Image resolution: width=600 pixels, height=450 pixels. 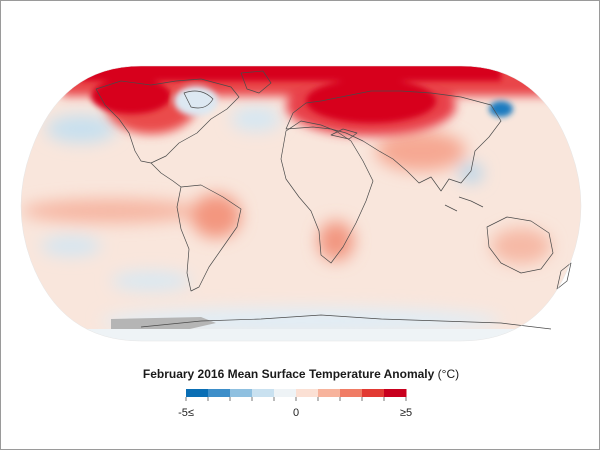 What do you see at coordinates (344, 134) in the screenshot?
I see `mediterranean-coast` at bounding box center [344, 134].